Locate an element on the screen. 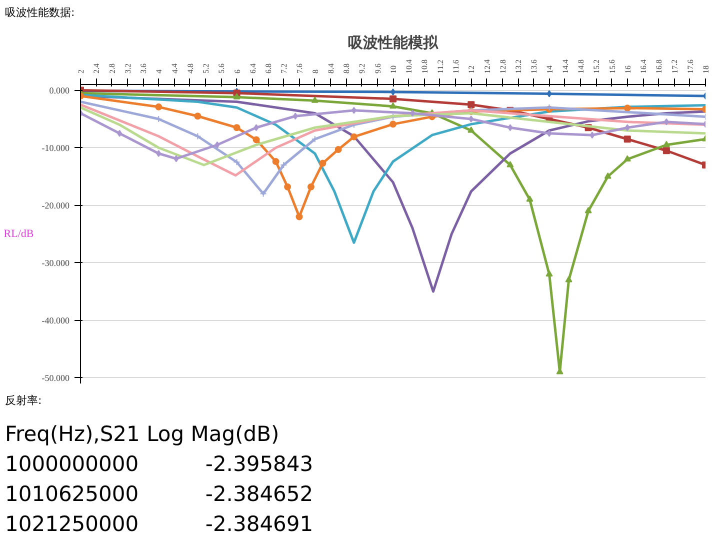 This screenshot has height=544, width=721. x-tick-label: 16.4 is located at coordinates (643, 67).